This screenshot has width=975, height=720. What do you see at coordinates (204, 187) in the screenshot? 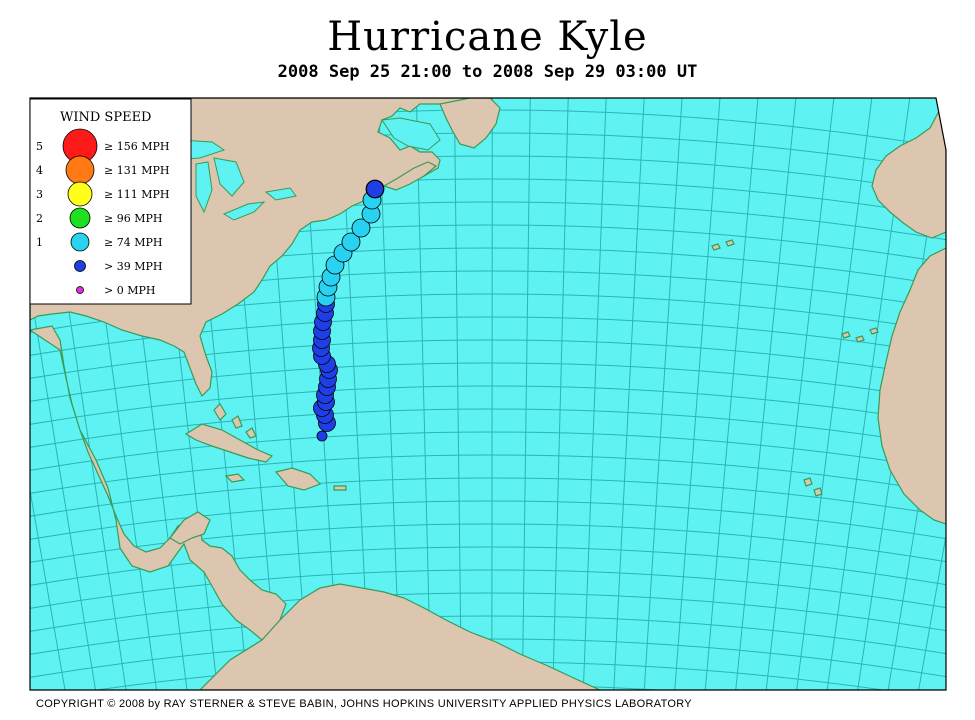
I see `lake-michigan` at bounding box center [204, 187].